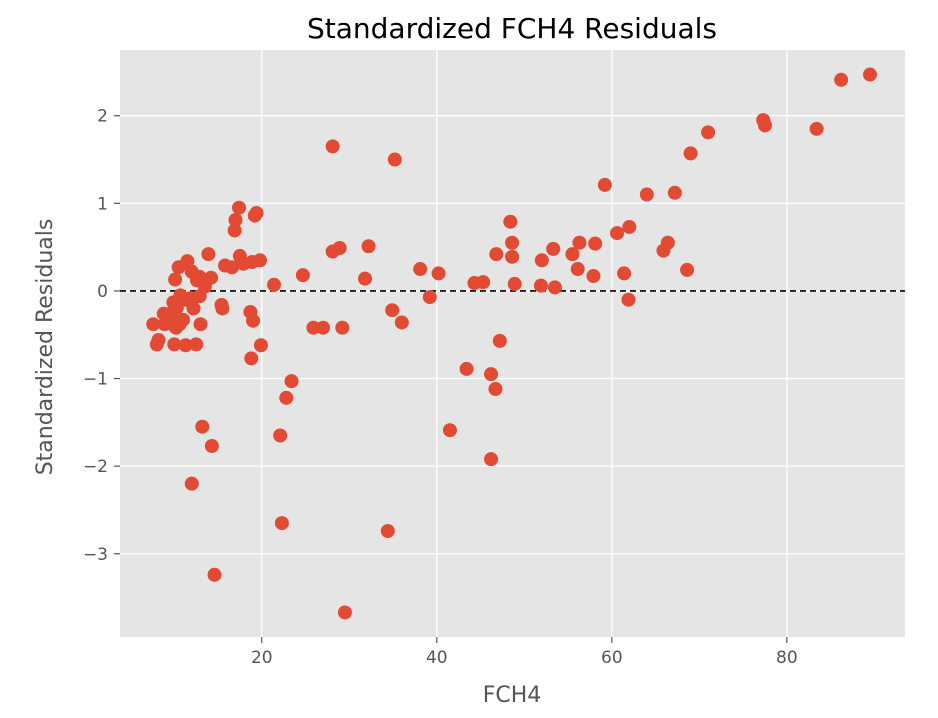  Describe the element at coordinates (512, 695) in the screenshot. I see `x-axis-label: FCH4` at that location.